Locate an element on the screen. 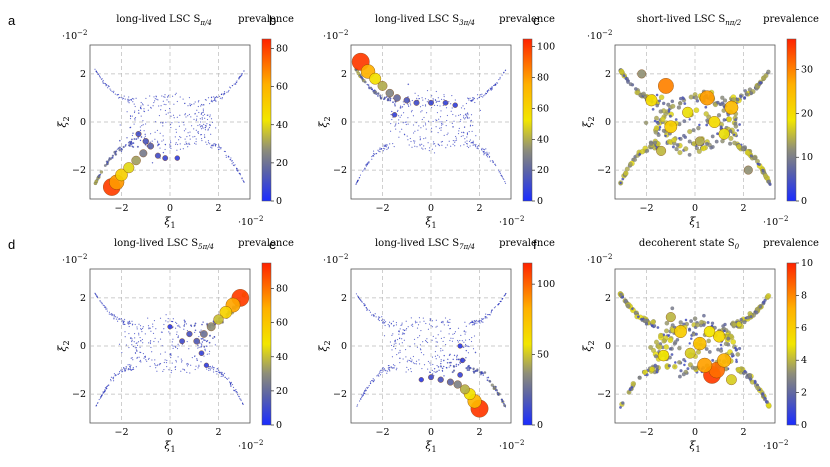 The image size is (830, 467). panel-title-subscript: nπ/2 is located at coordinates (733, 23).